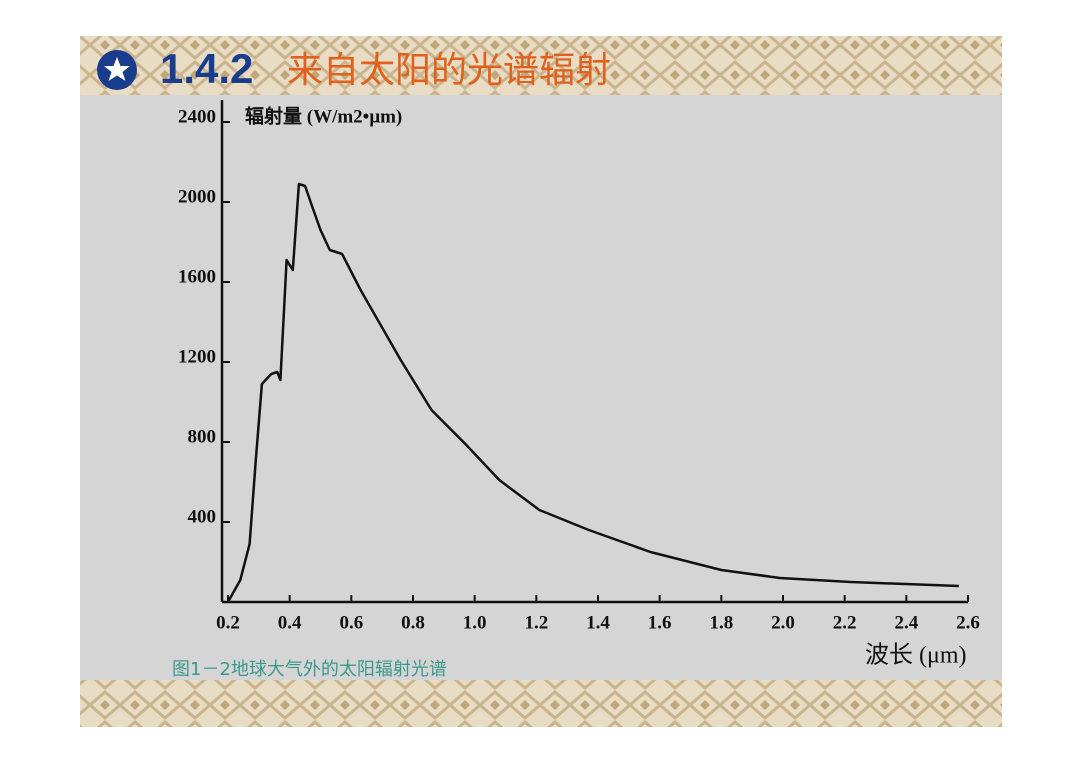 The height and width of the screenshot is (769, 1080). Describe the element at coordinates (228, 622) in the screenshot. I see `x-tick-label: 0.2` at that location.